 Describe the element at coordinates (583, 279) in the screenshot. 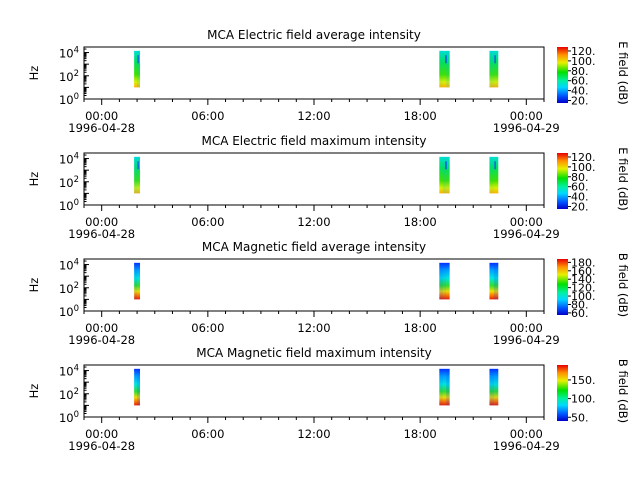

I see `colorbar-tick-label: 140.` at that location.